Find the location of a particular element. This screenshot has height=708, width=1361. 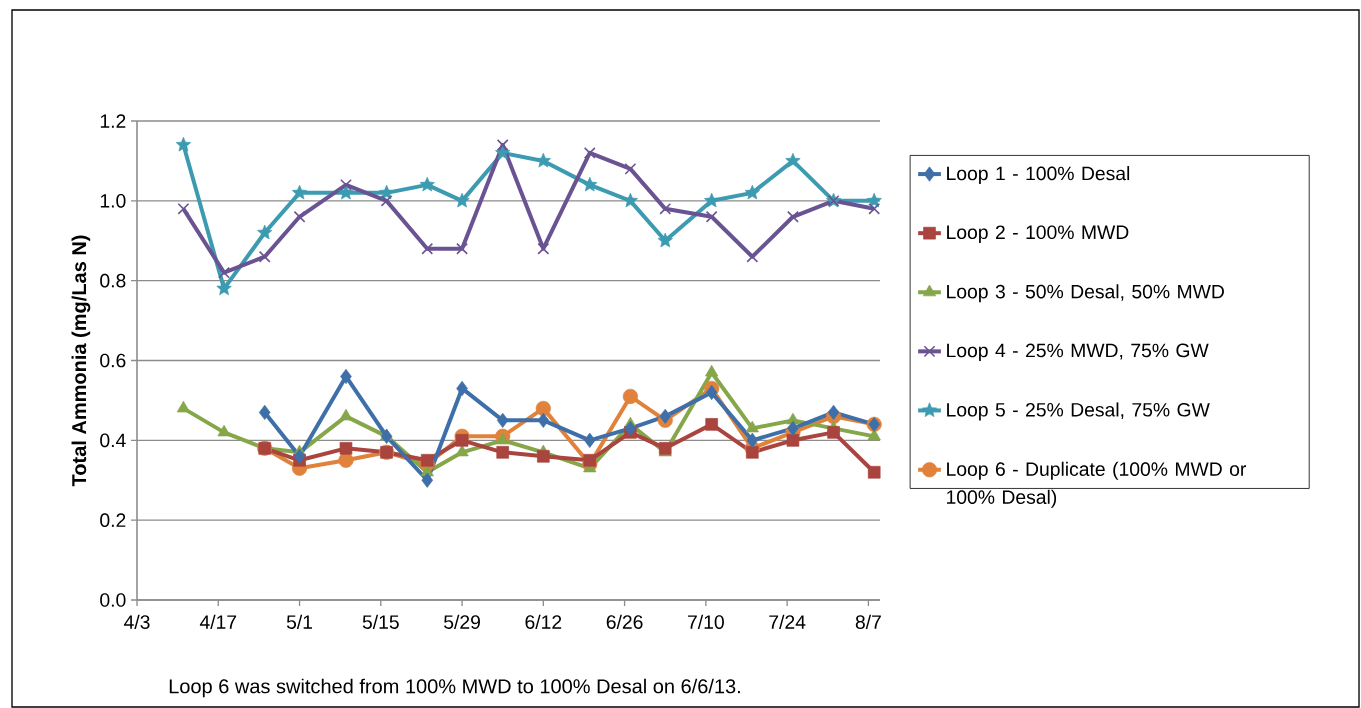

y-tick-label: 0.8 is located at coordinates (113, 280).